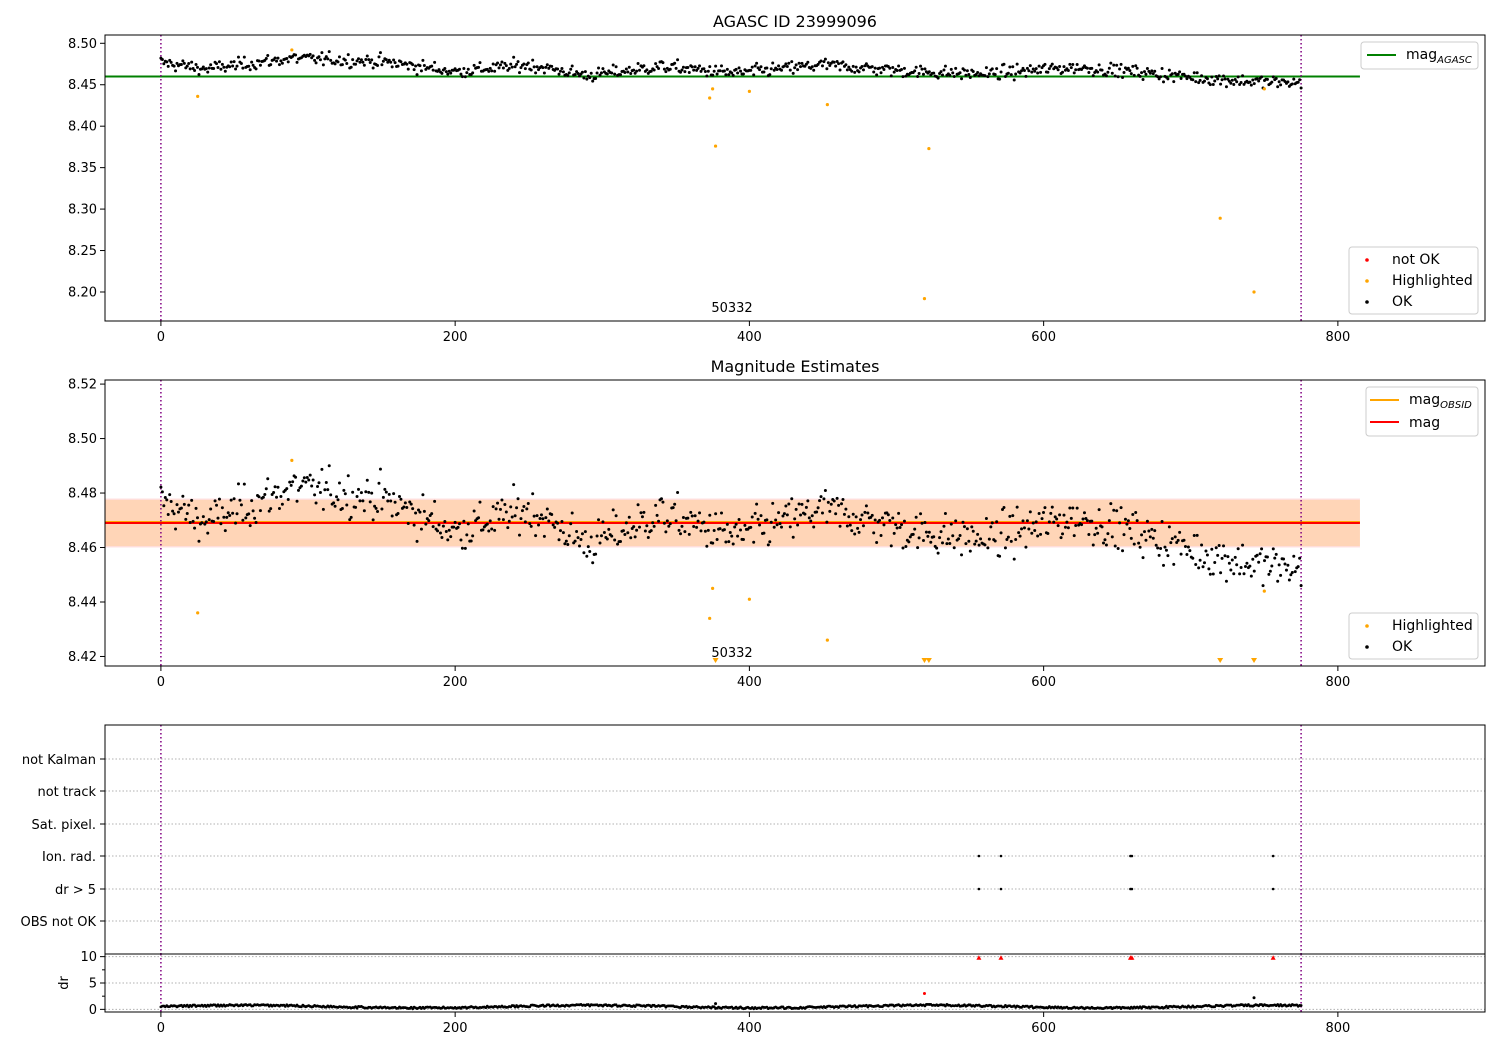 The height and width of the screenshot is (1050, 1500). Describe the element at coordinates (82, 548) in the screenshot. I see `y-tick-label: 8.46` at that location.